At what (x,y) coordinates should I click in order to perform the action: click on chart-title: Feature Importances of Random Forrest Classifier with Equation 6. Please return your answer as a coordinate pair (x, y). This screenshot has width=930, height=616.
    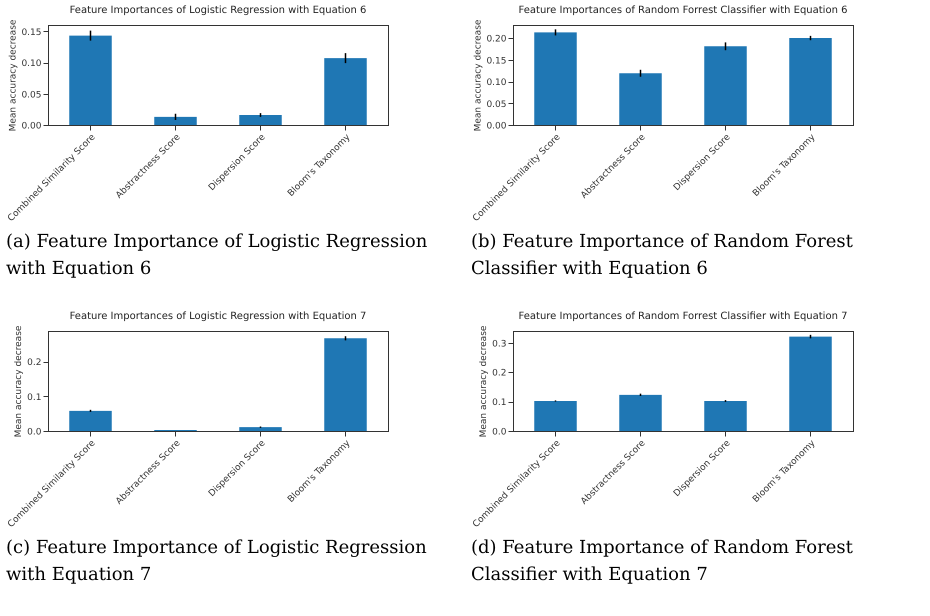
    Looking at the image, I should click on (683, 10).